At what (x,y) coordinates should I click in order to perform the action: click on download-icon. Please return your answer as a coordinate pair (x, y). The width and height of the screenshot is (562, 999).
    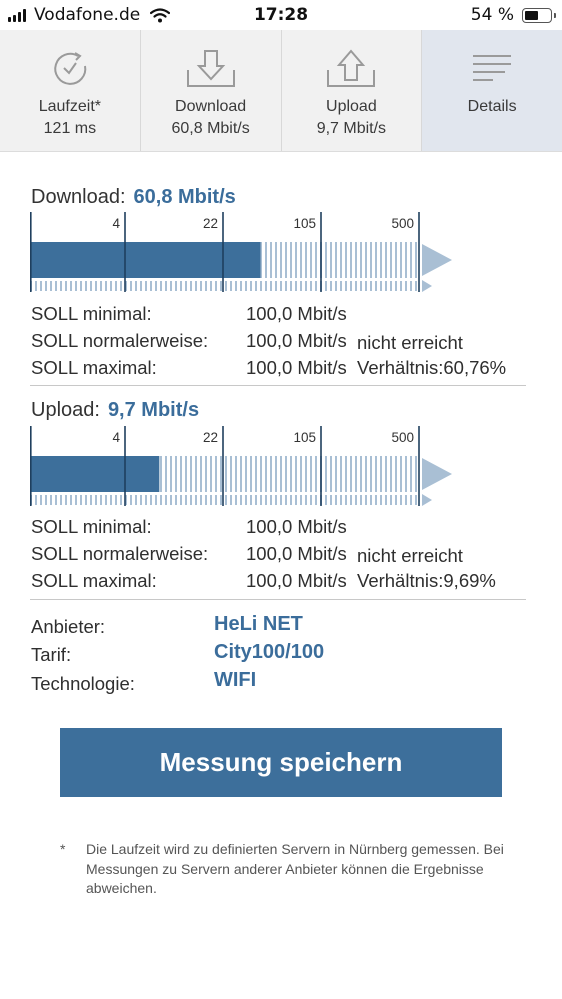
    Looking at the image, I should click on (210, 68).